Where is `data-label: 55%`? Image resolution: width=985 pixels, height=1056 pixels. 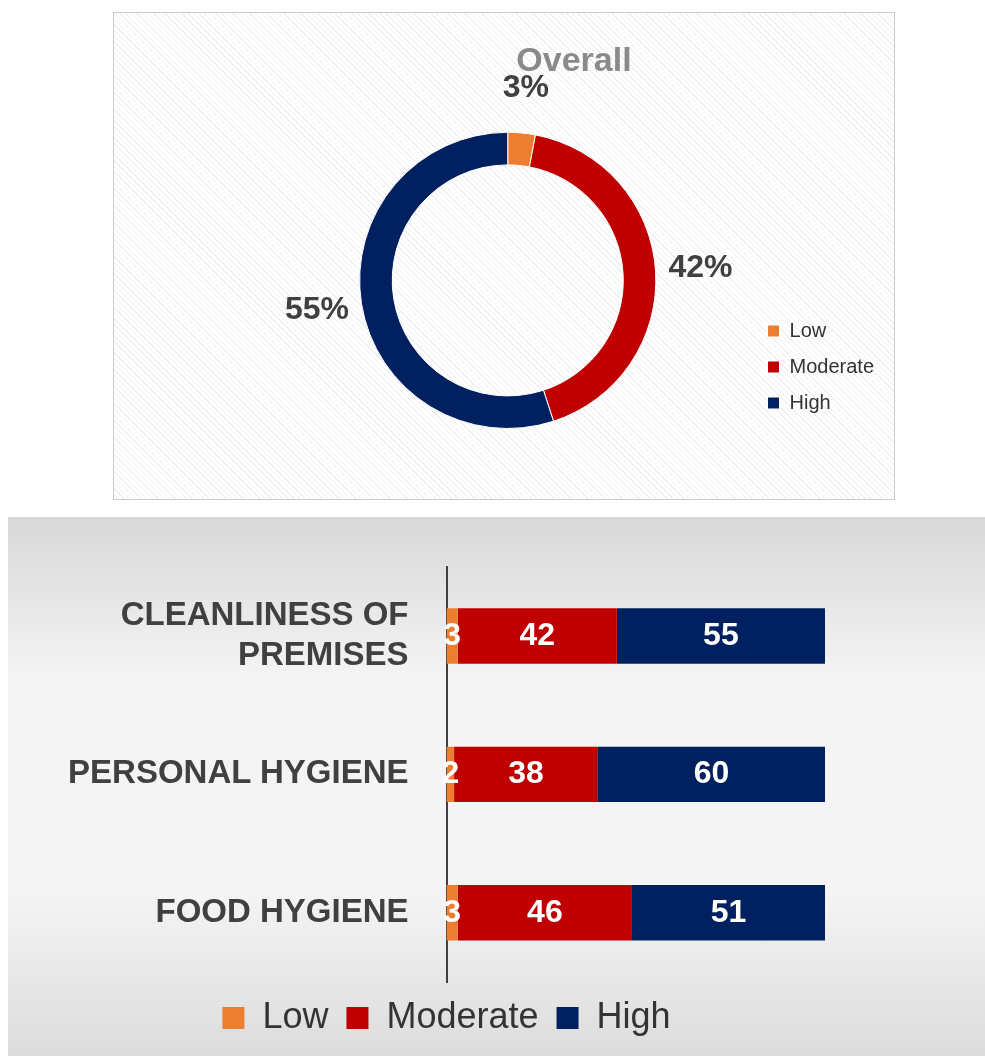
data-label: 55% is located at coordinates (317, 308).